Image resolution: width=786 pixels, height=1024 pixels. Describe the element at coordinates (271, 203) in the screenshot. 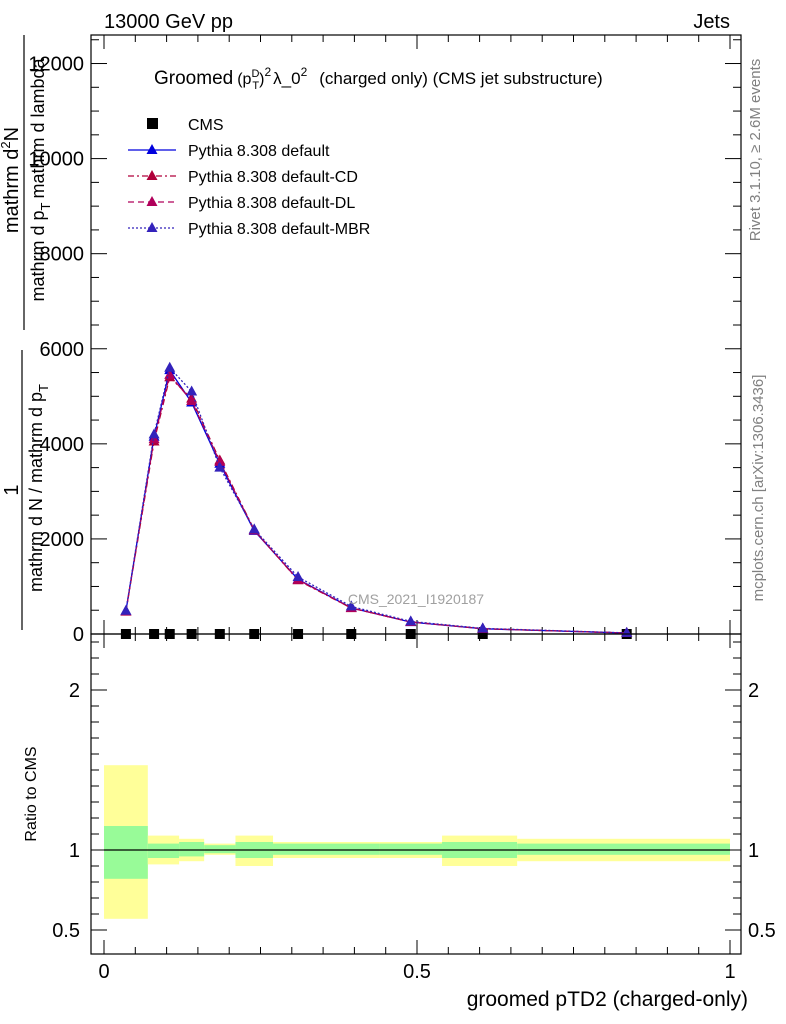

I see `legend-label: Pythia 8.308 default-DL` at that location.